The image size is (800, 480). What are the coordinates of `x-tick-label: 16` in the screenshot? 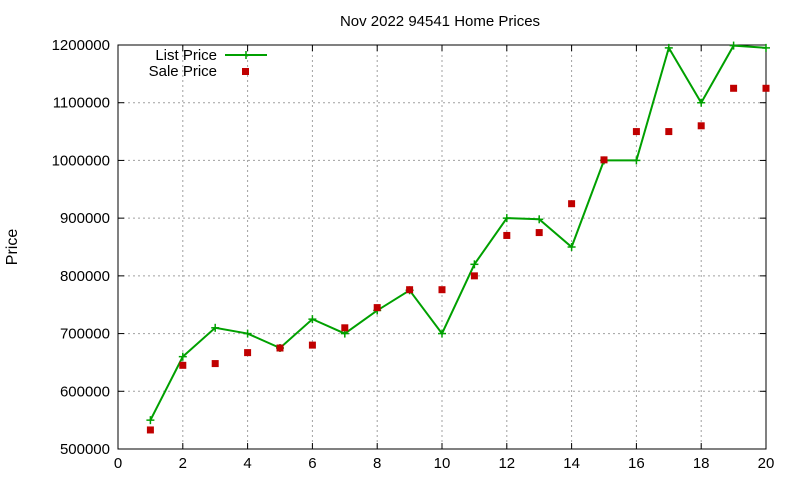 It's located at (636, 463).